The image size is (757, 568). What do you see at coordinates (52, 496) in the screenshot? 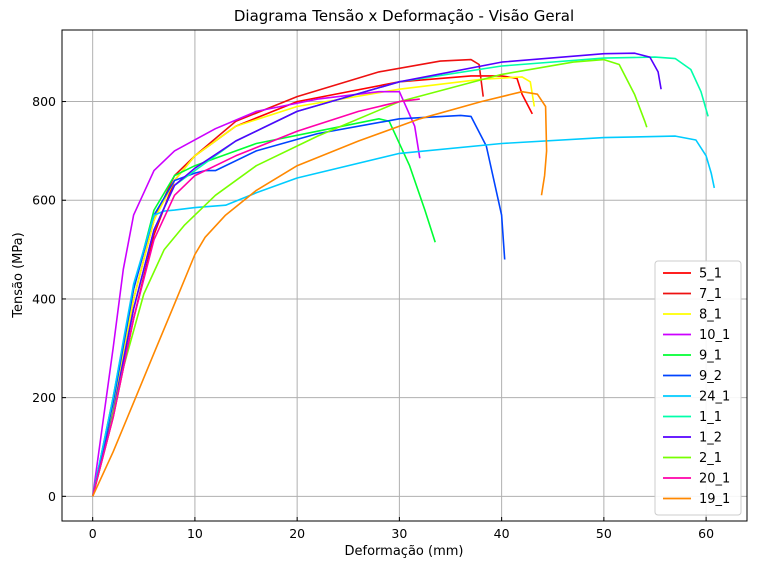
I see `y-tick-label: 0` at bounding box center [52, 496].